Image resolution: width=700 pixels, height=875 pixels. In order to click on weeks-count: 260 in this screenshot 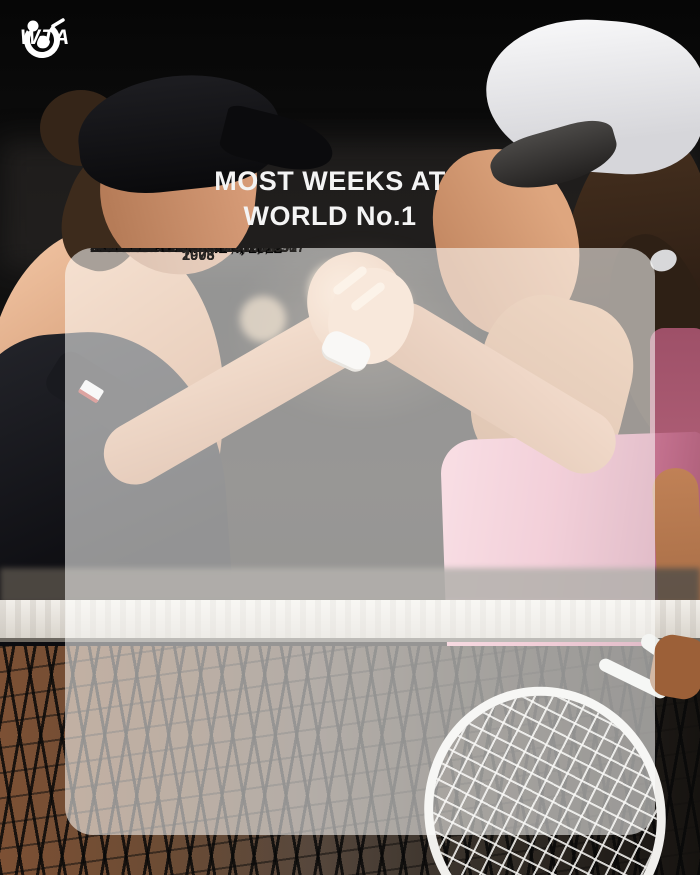, I will do `click(135, 252)`.